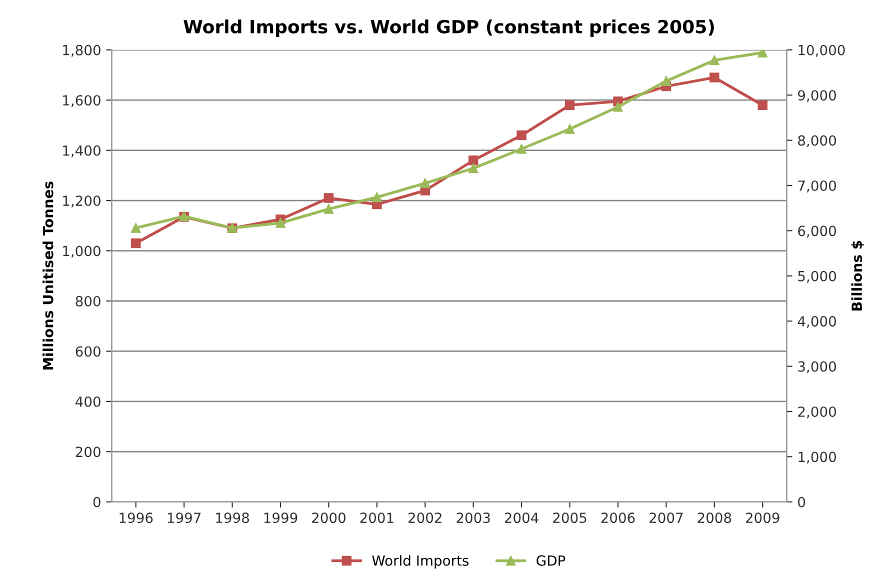  I want to click on x-tick-label: 2007, so click(666, 518).